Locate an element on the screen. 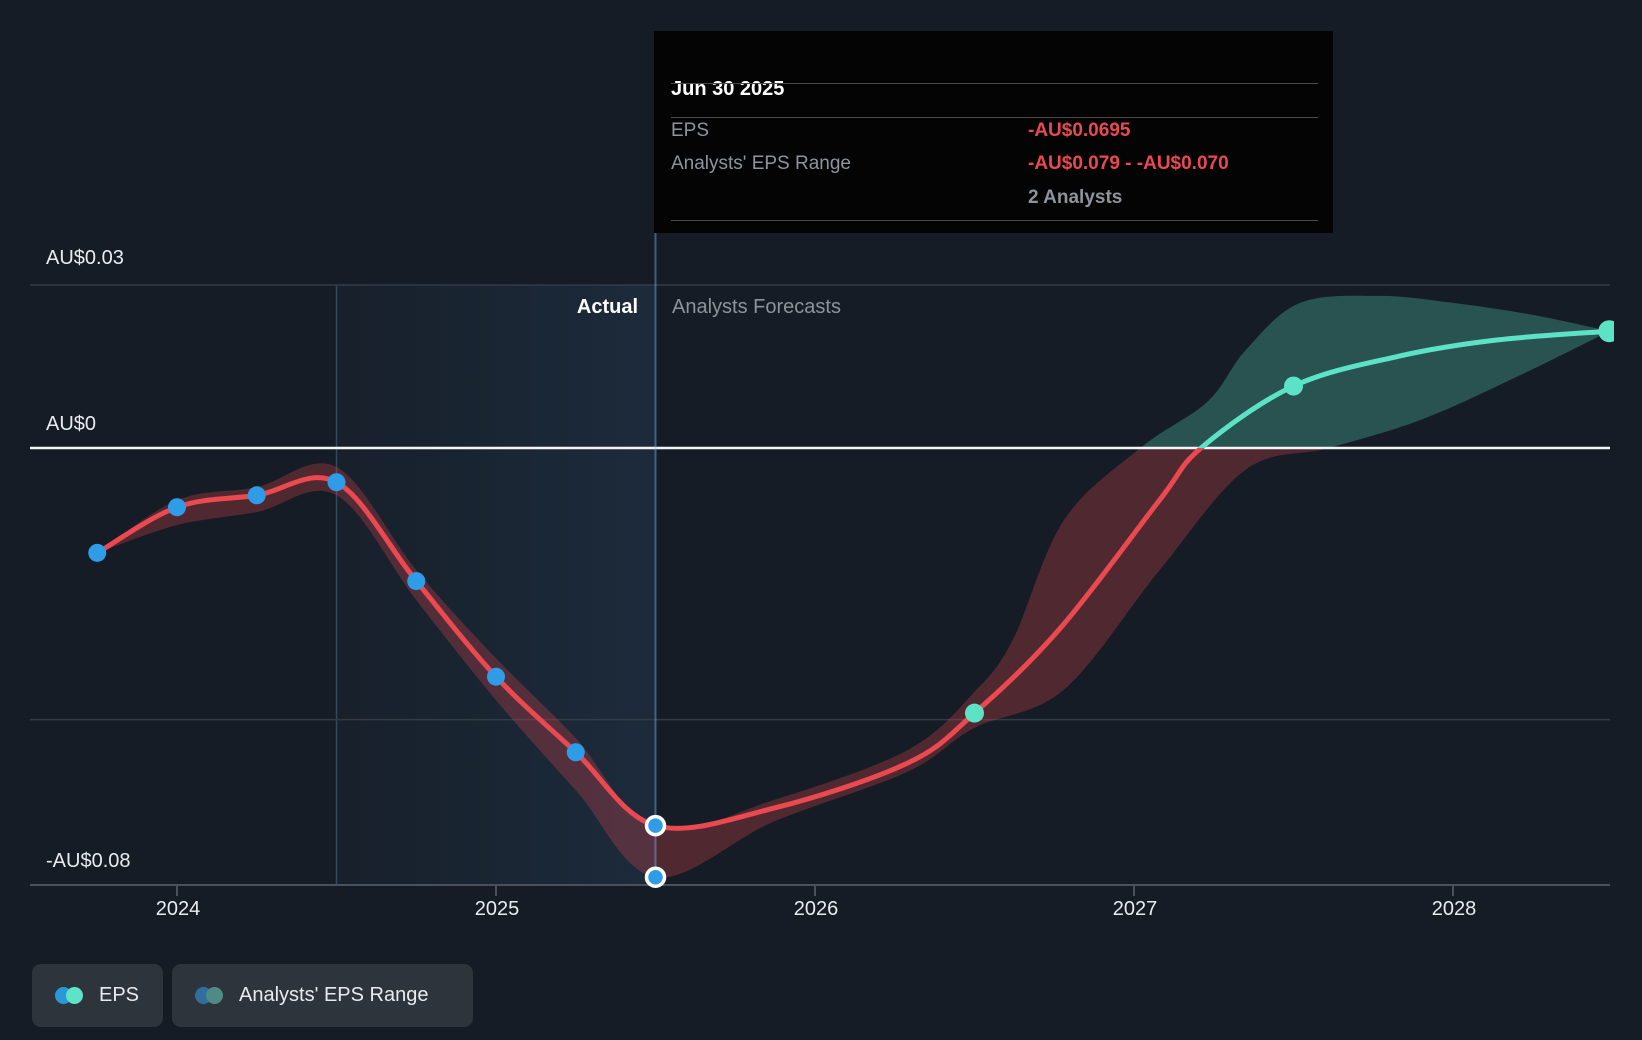 The height and width of the screenshot is (1040, 1642). legend-chip-eps: EPS is located at coordinates (97, 995).